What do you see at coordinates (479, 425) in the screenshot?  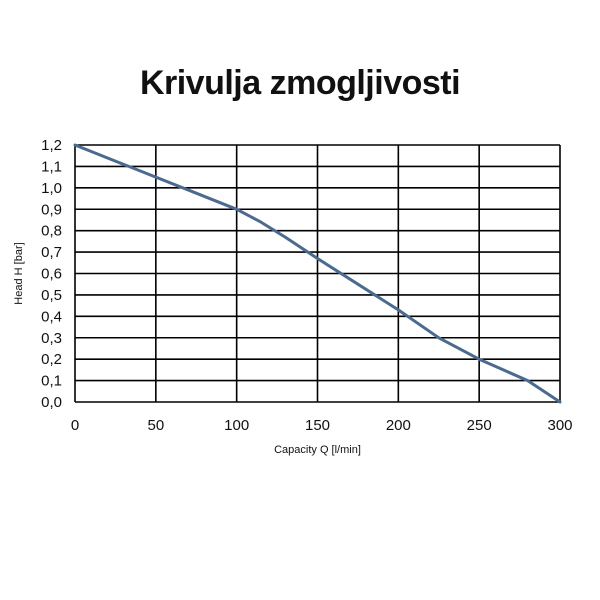 I see `x-tick-label: 250` at bounding box center [479, 425].